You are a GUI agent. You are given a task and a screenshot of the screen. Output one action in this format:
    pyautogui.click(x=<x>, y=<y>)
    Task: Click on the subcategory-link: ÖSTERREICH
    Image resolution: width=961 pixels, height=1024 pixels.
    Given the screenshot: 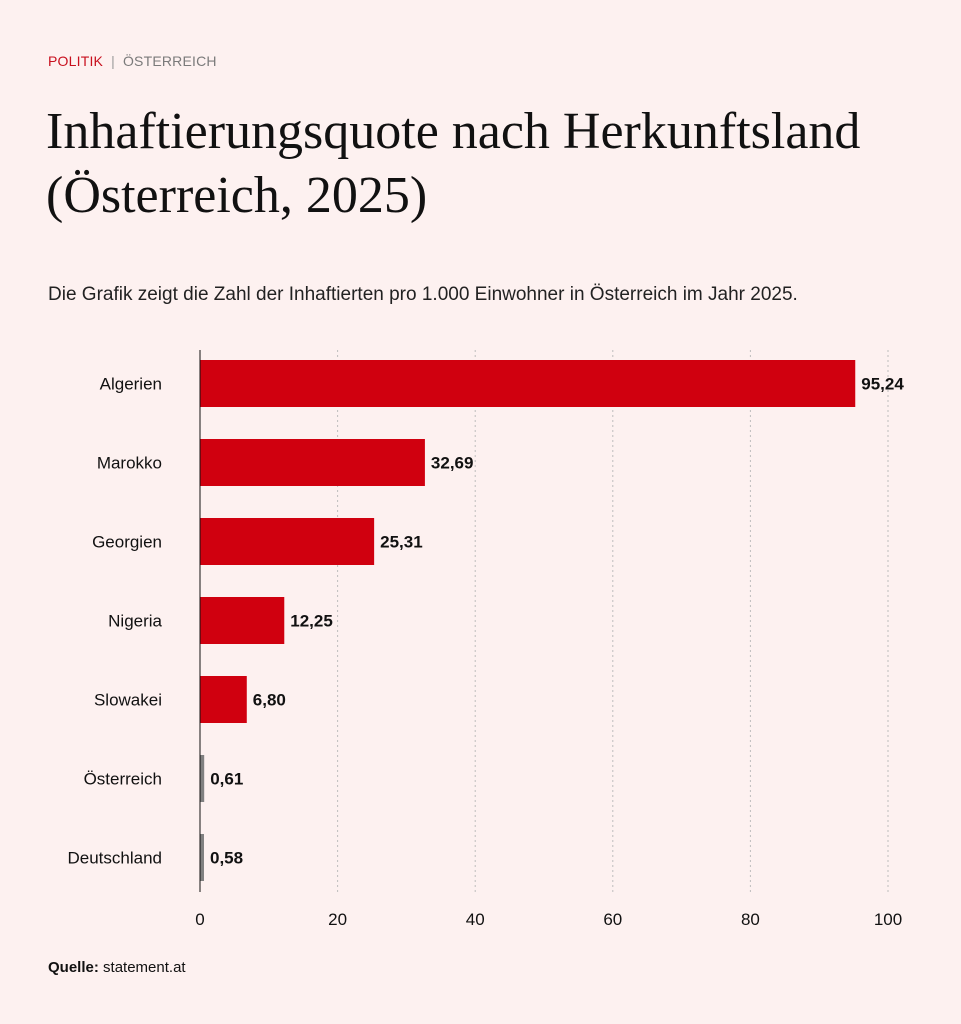 What is the action you would take?
    pyautogui.click(x=169, y=61)
    